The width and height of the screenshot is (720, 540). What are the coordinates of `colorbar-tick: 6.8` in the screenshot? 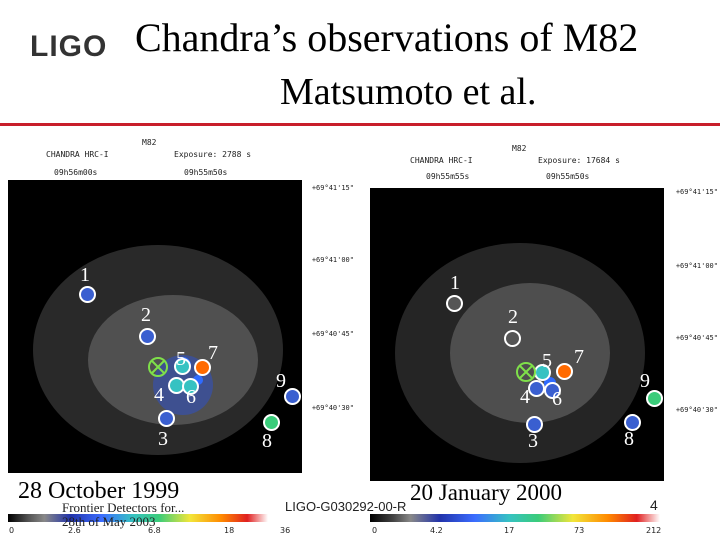 It's located at (154, 530).